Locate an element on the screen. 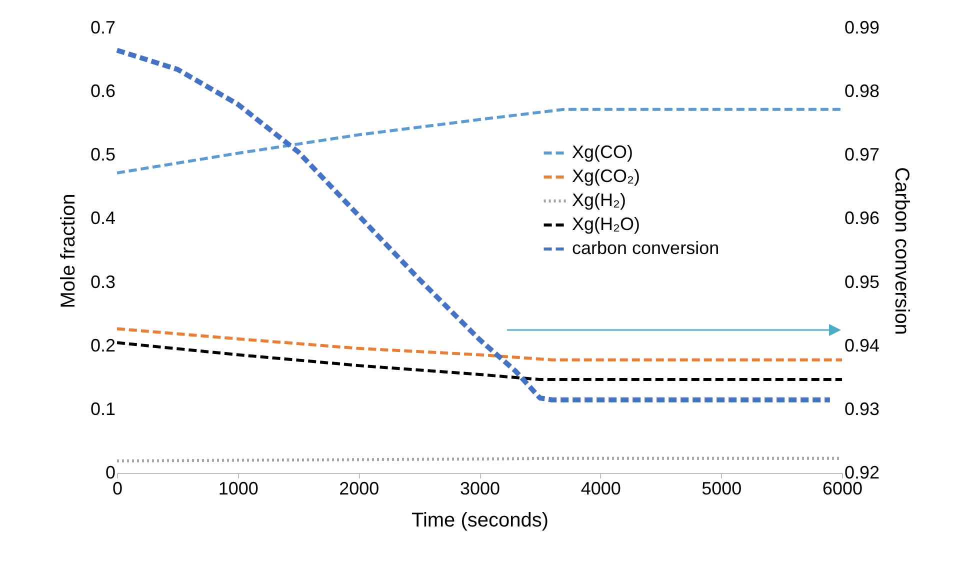  y-tick-label: 0.6 is located at coordinates (103, 91).